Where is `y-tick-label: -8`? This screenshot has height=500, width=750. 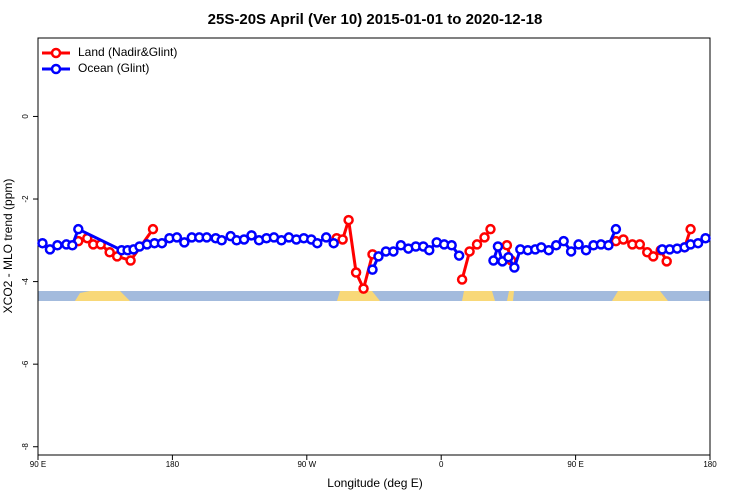 y-tick-label: -8 is located at coordinates (25, 447).